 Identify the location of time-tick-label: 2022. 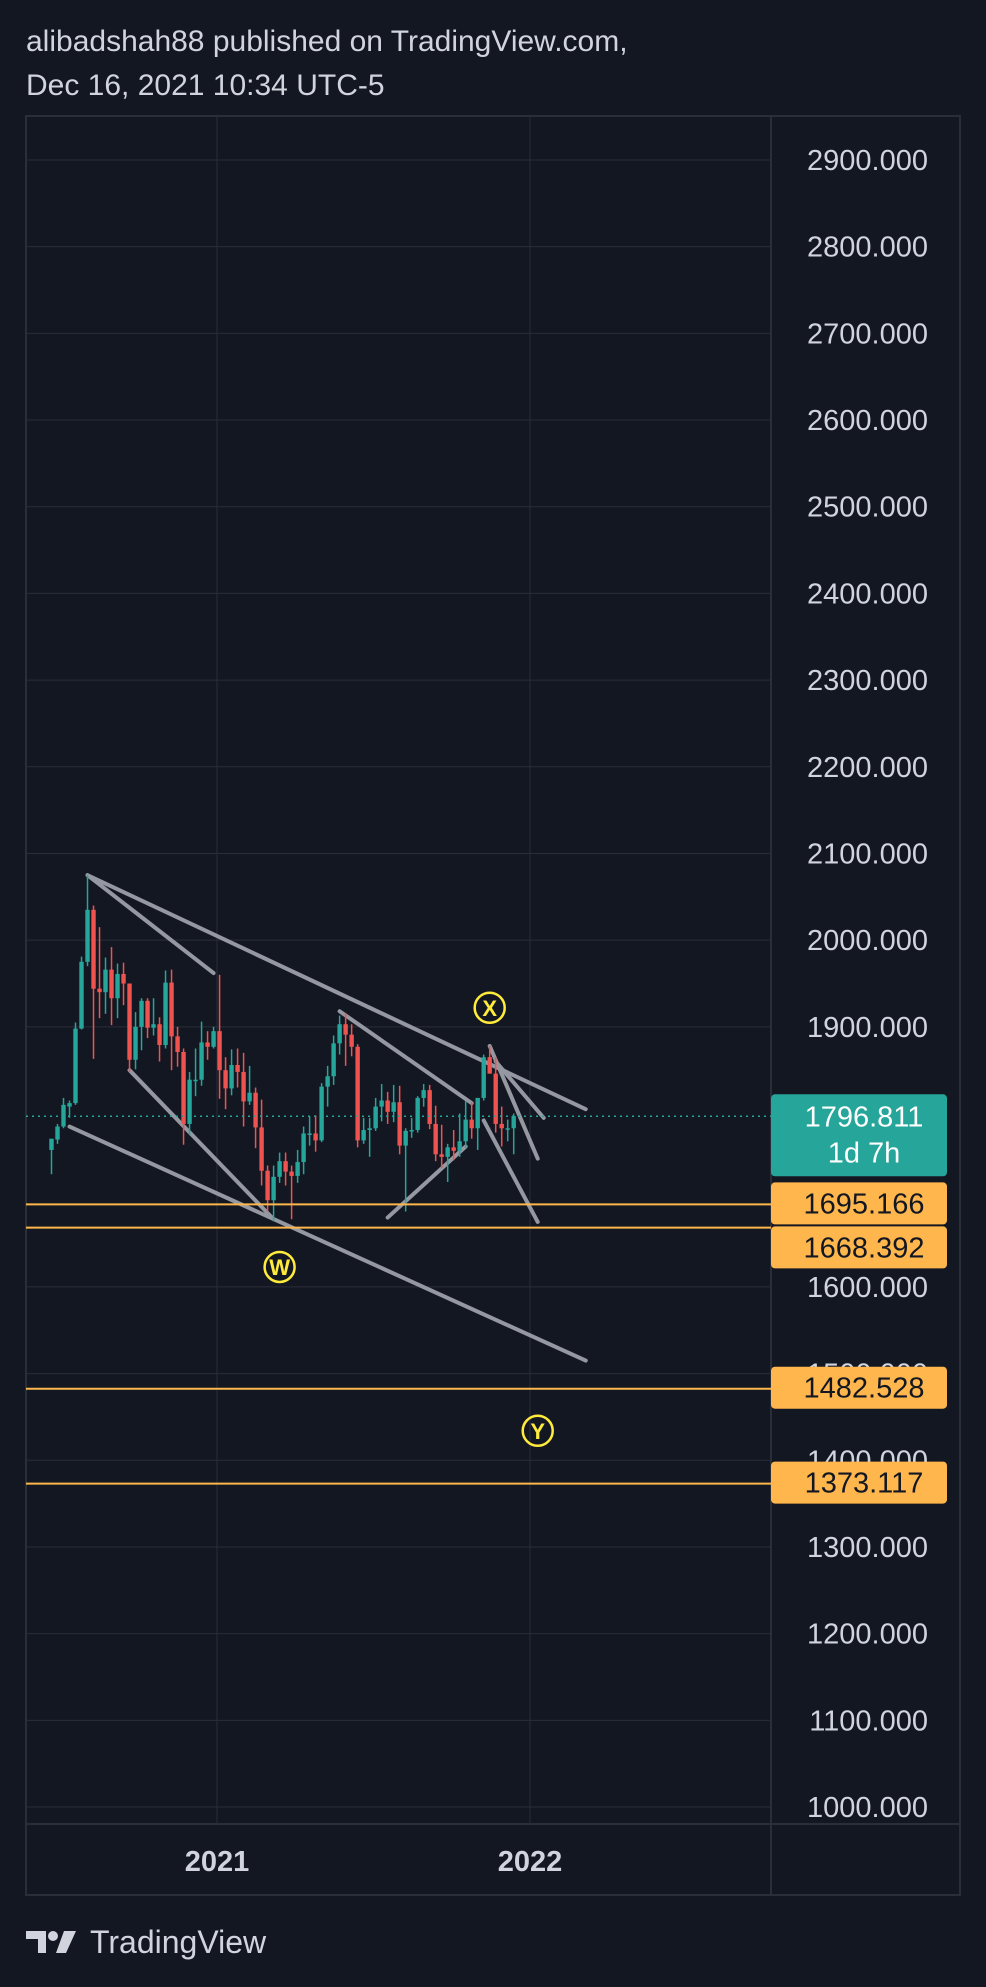
(530, 1862).